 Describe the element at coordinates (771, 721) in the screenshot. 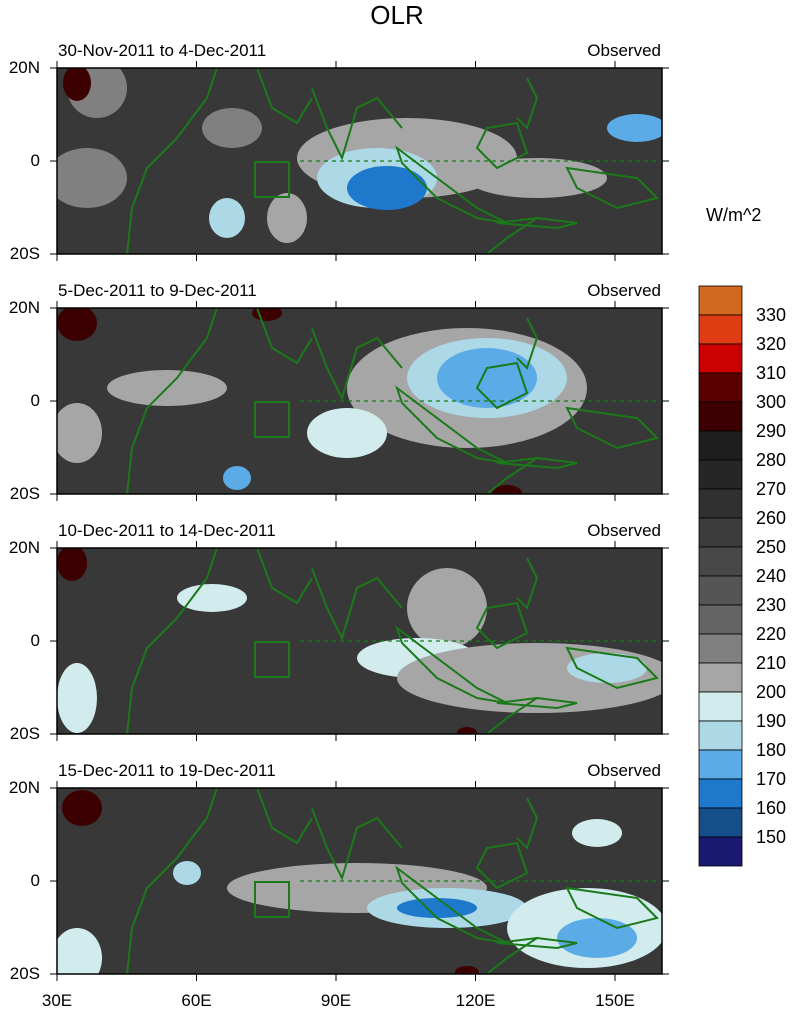

I see `colorbar-label: 190` at that location.